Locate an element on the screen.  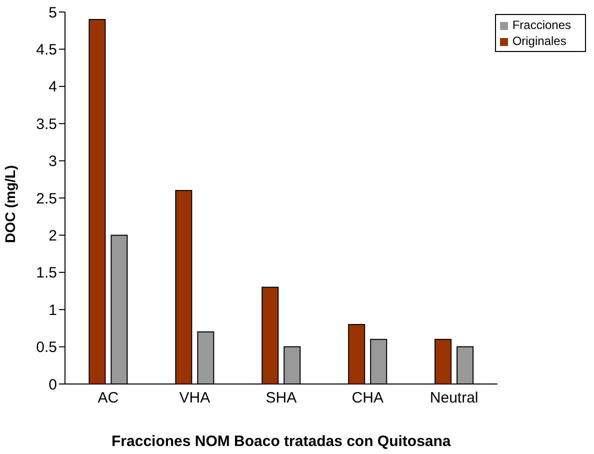
x-tick-label: VHA is located at coordinates (194, 398).